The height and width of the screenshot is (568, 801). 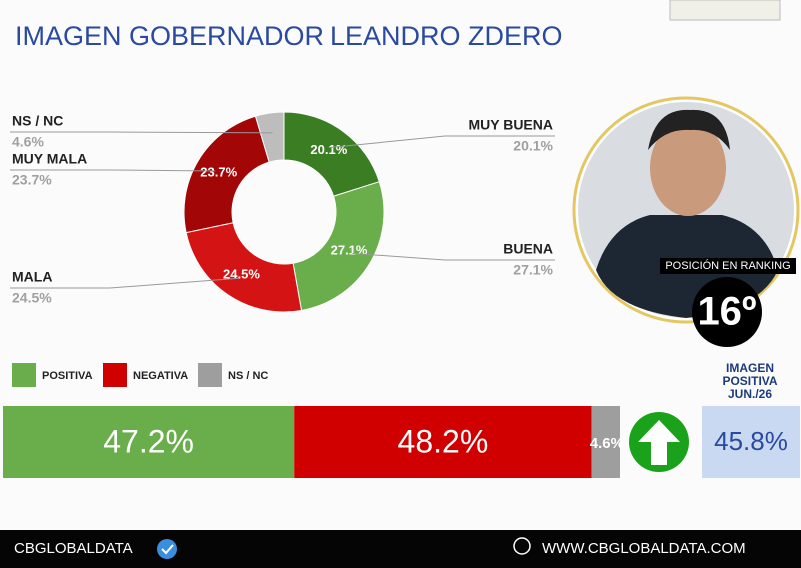 I want to click on category-value: 23.7%, so click(x=32, y=180).